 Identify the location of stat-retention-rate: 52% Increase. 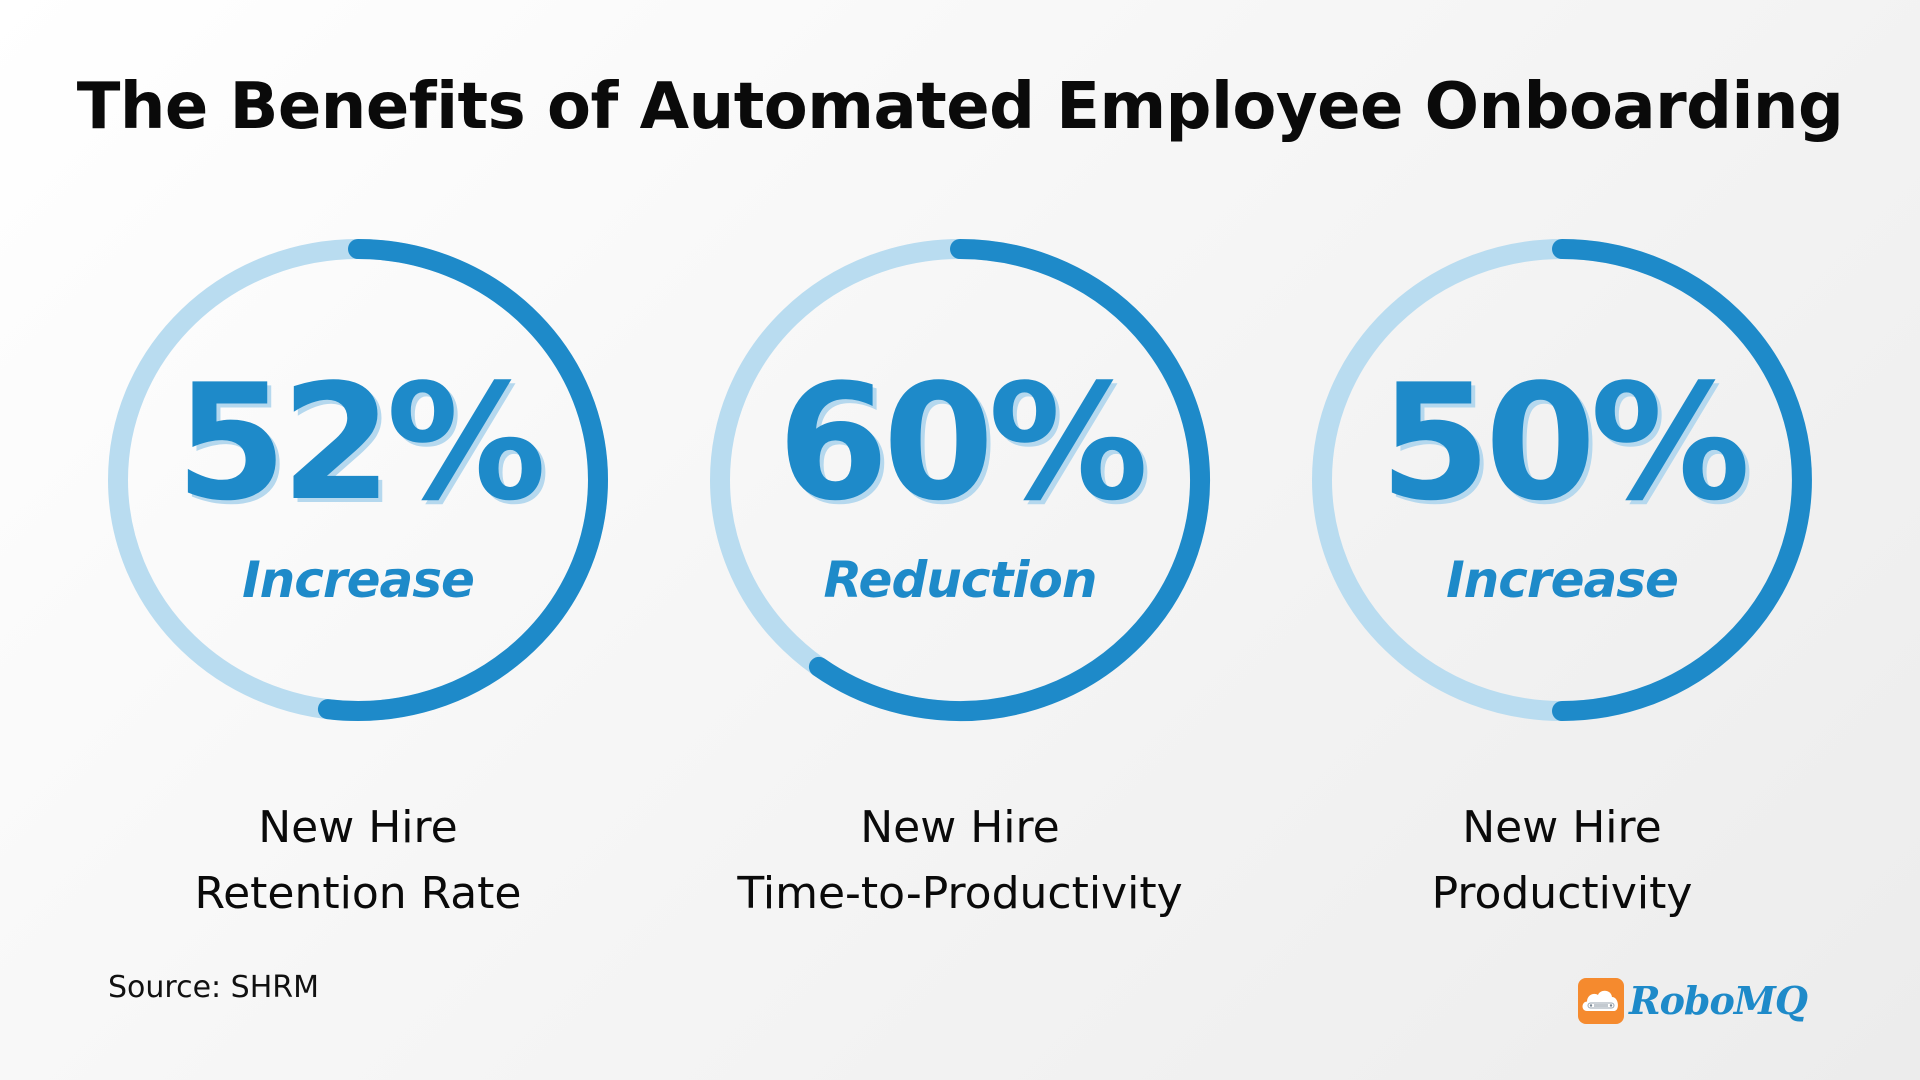
(358, 478).